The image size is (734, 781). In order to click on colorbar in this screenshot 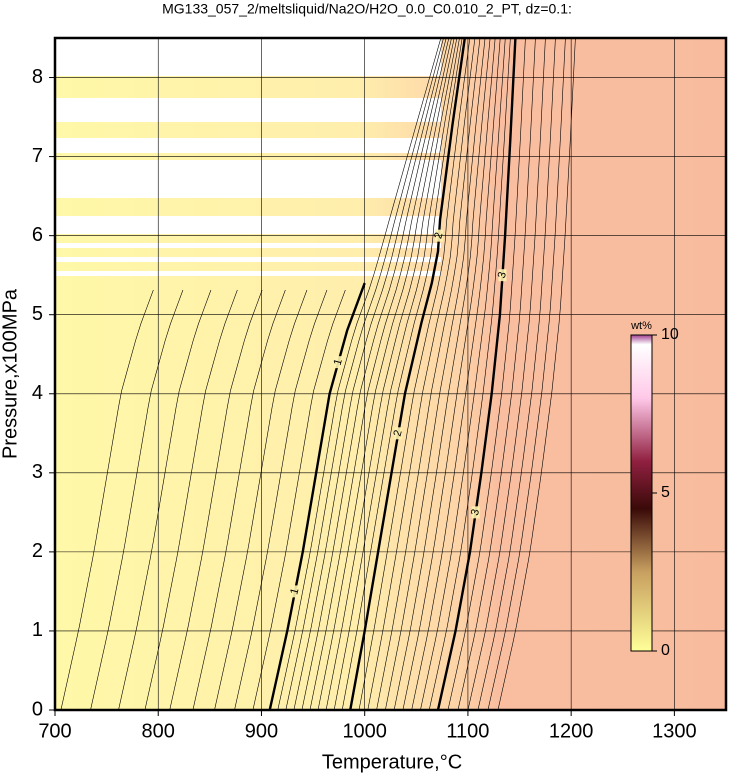, I will do `click(641, 493)`.